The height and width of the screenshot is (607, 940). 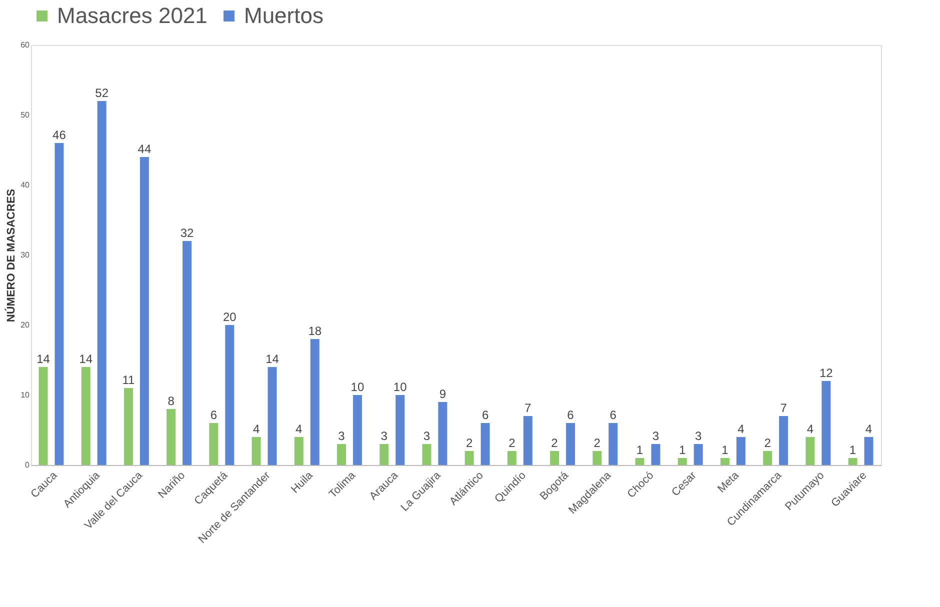 What do you see at coordinates (25, 45) in the screenshot?
I see `y-tick-label: 60` at bounding box center [25, 45].